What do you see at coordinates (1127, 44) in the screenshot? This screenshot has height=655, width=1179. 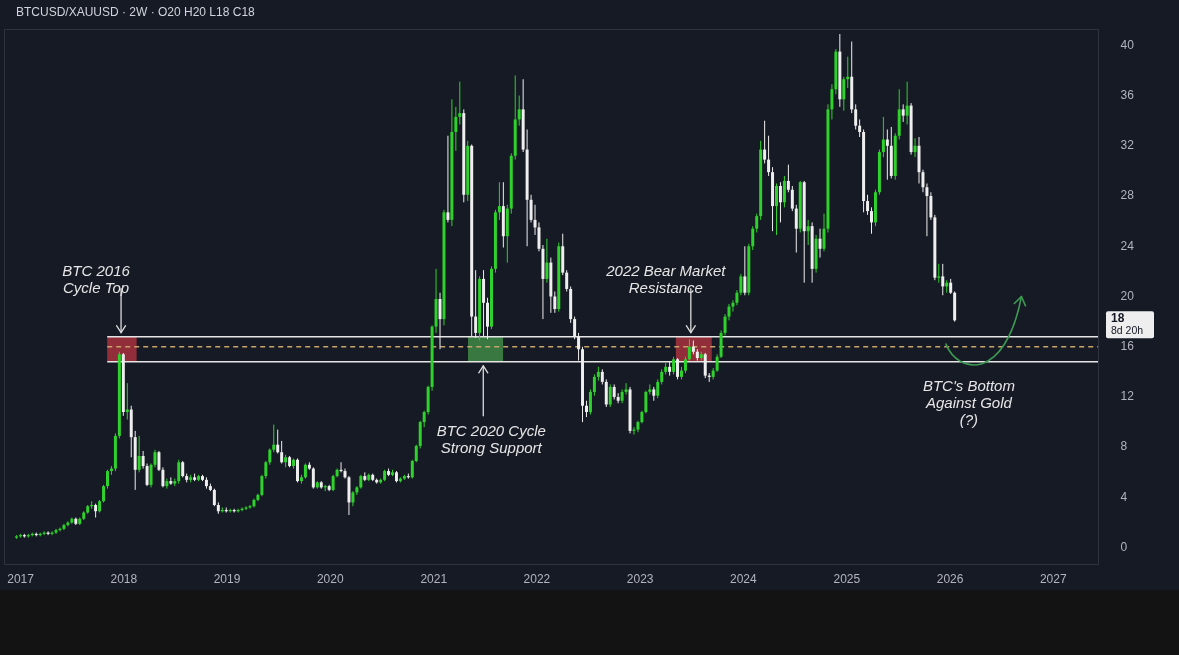 I see `y-tick-label: 40` at bounding box center [1127, 44].